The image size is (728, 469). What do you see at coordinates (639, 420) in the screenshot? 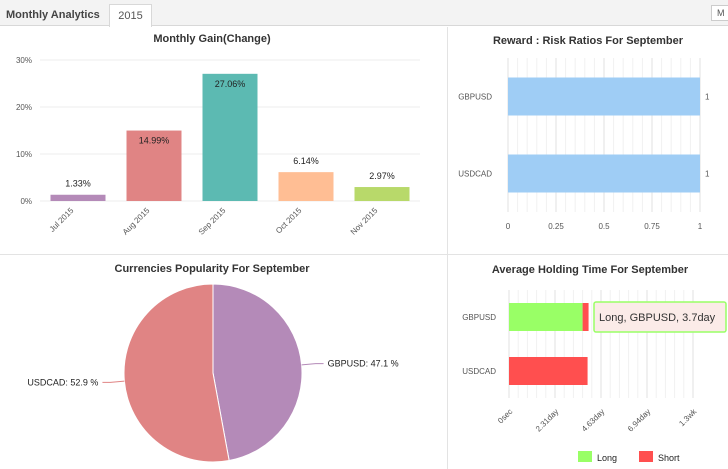
I see `x-tick-label: 6.94day` at bounding box center [639, 420].